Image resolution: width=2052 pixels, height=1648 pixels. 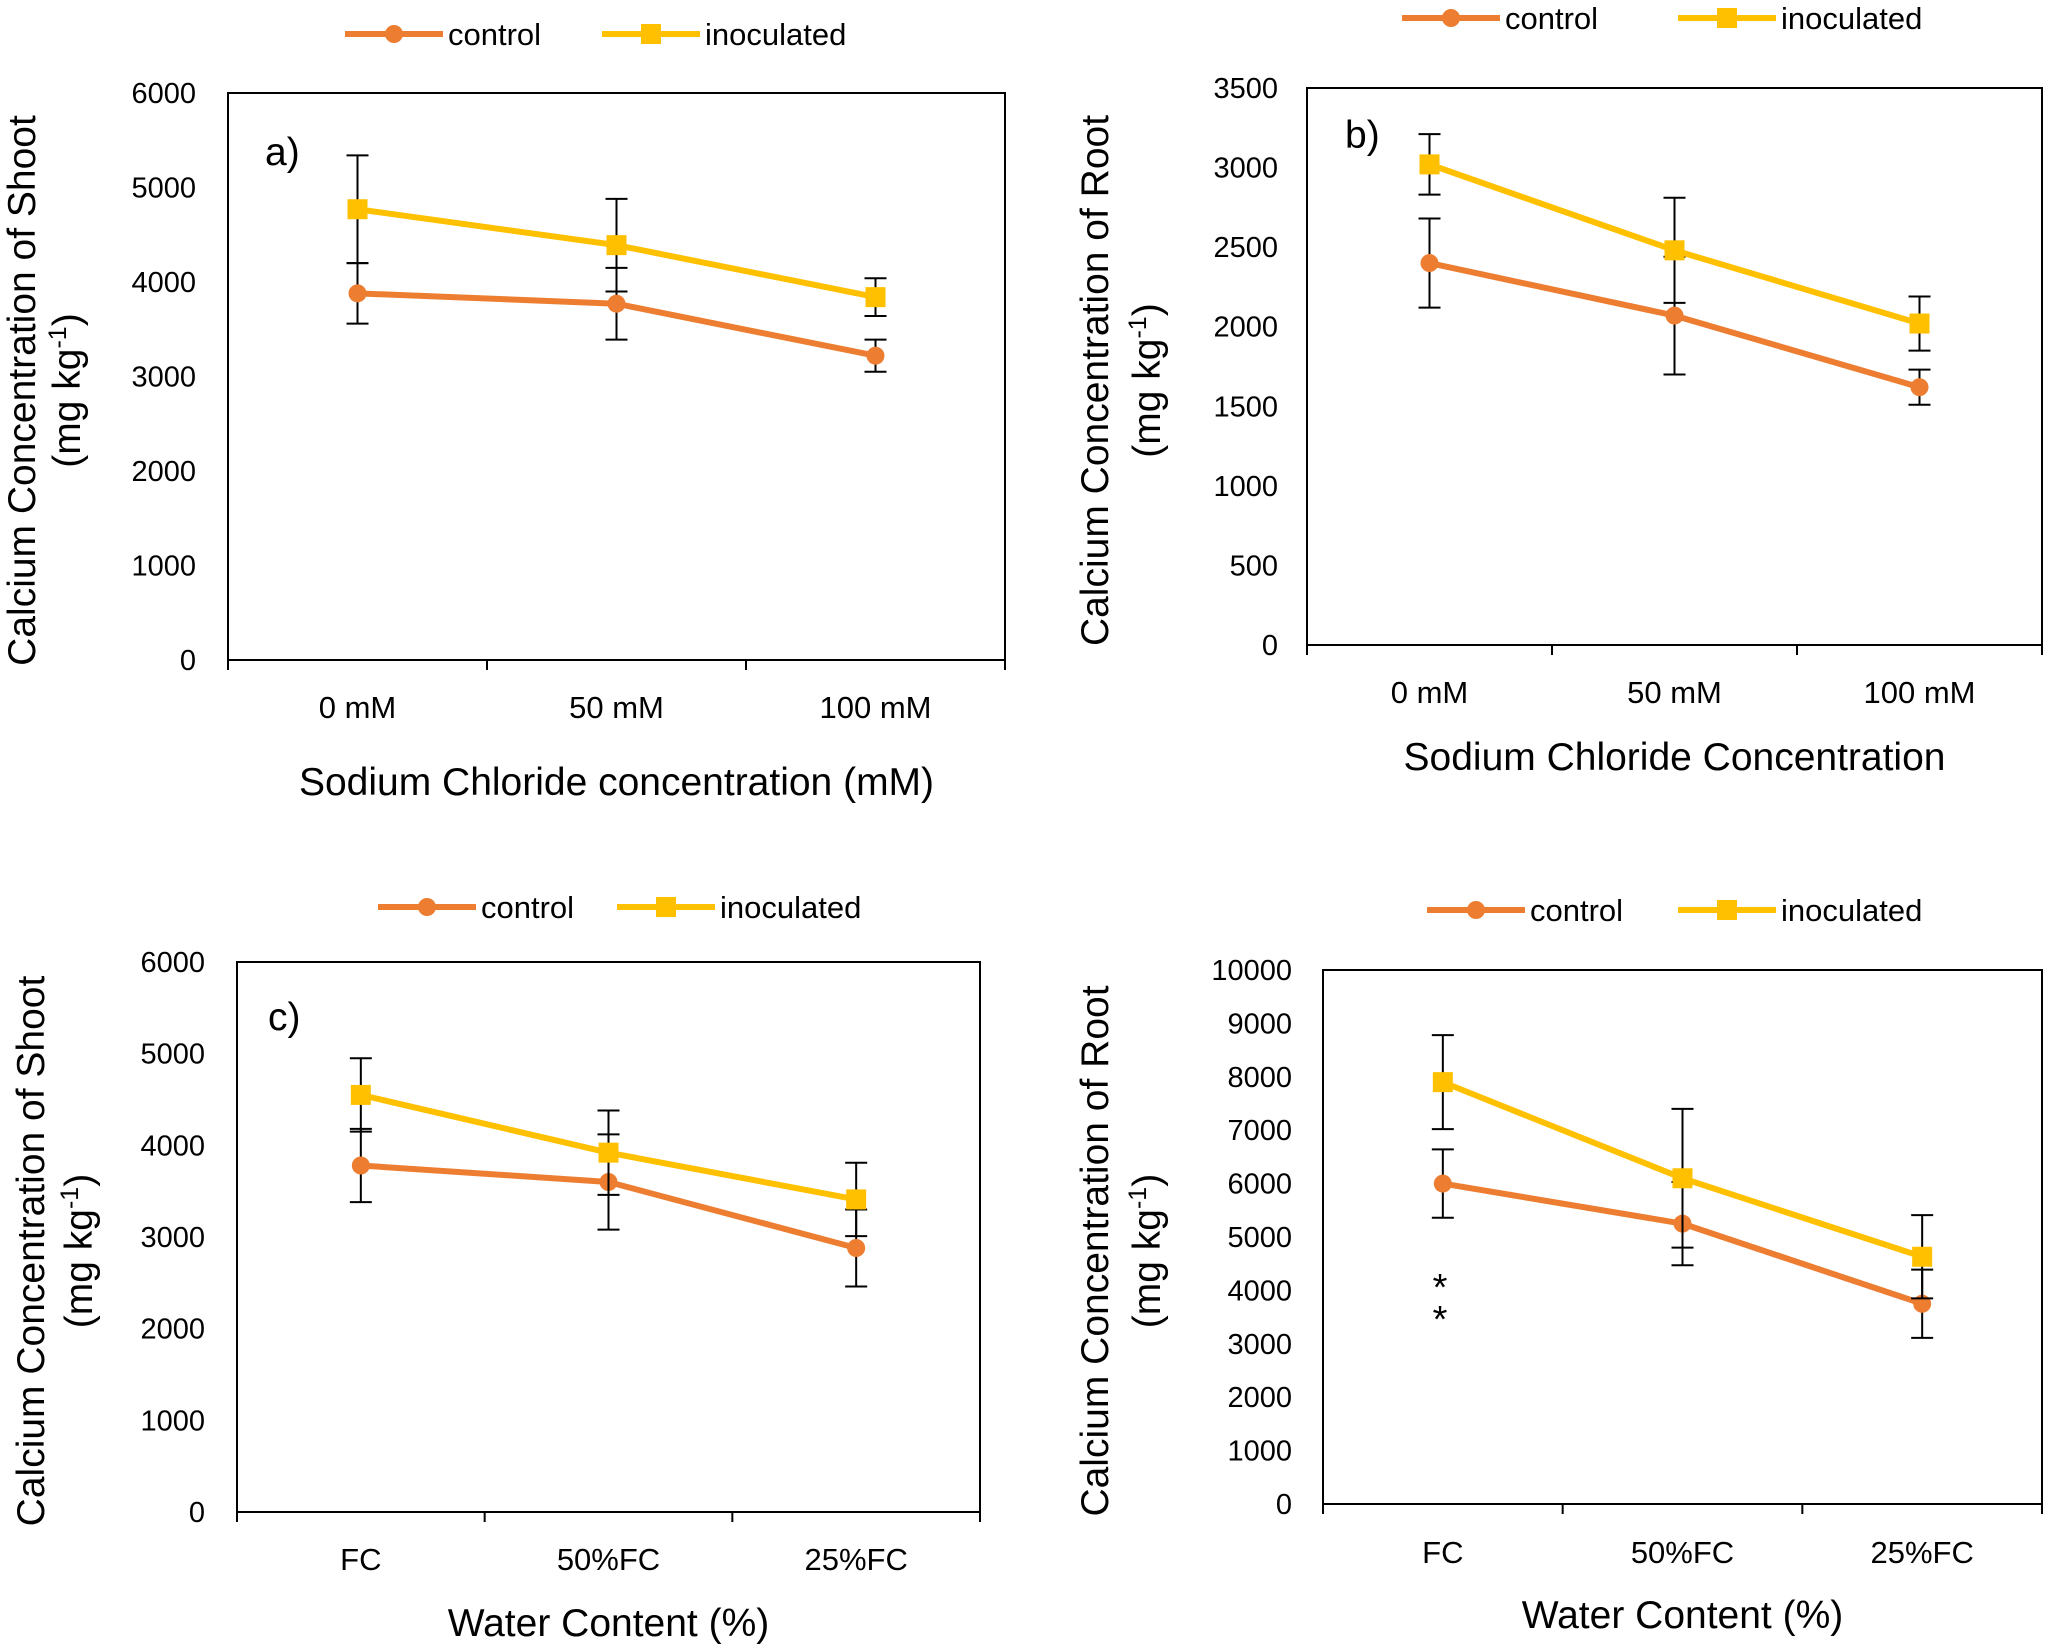 What do you see at coordinates (616, 236) in the screenshot?
I see `series-inoculated` at bounding box center [616, 236].